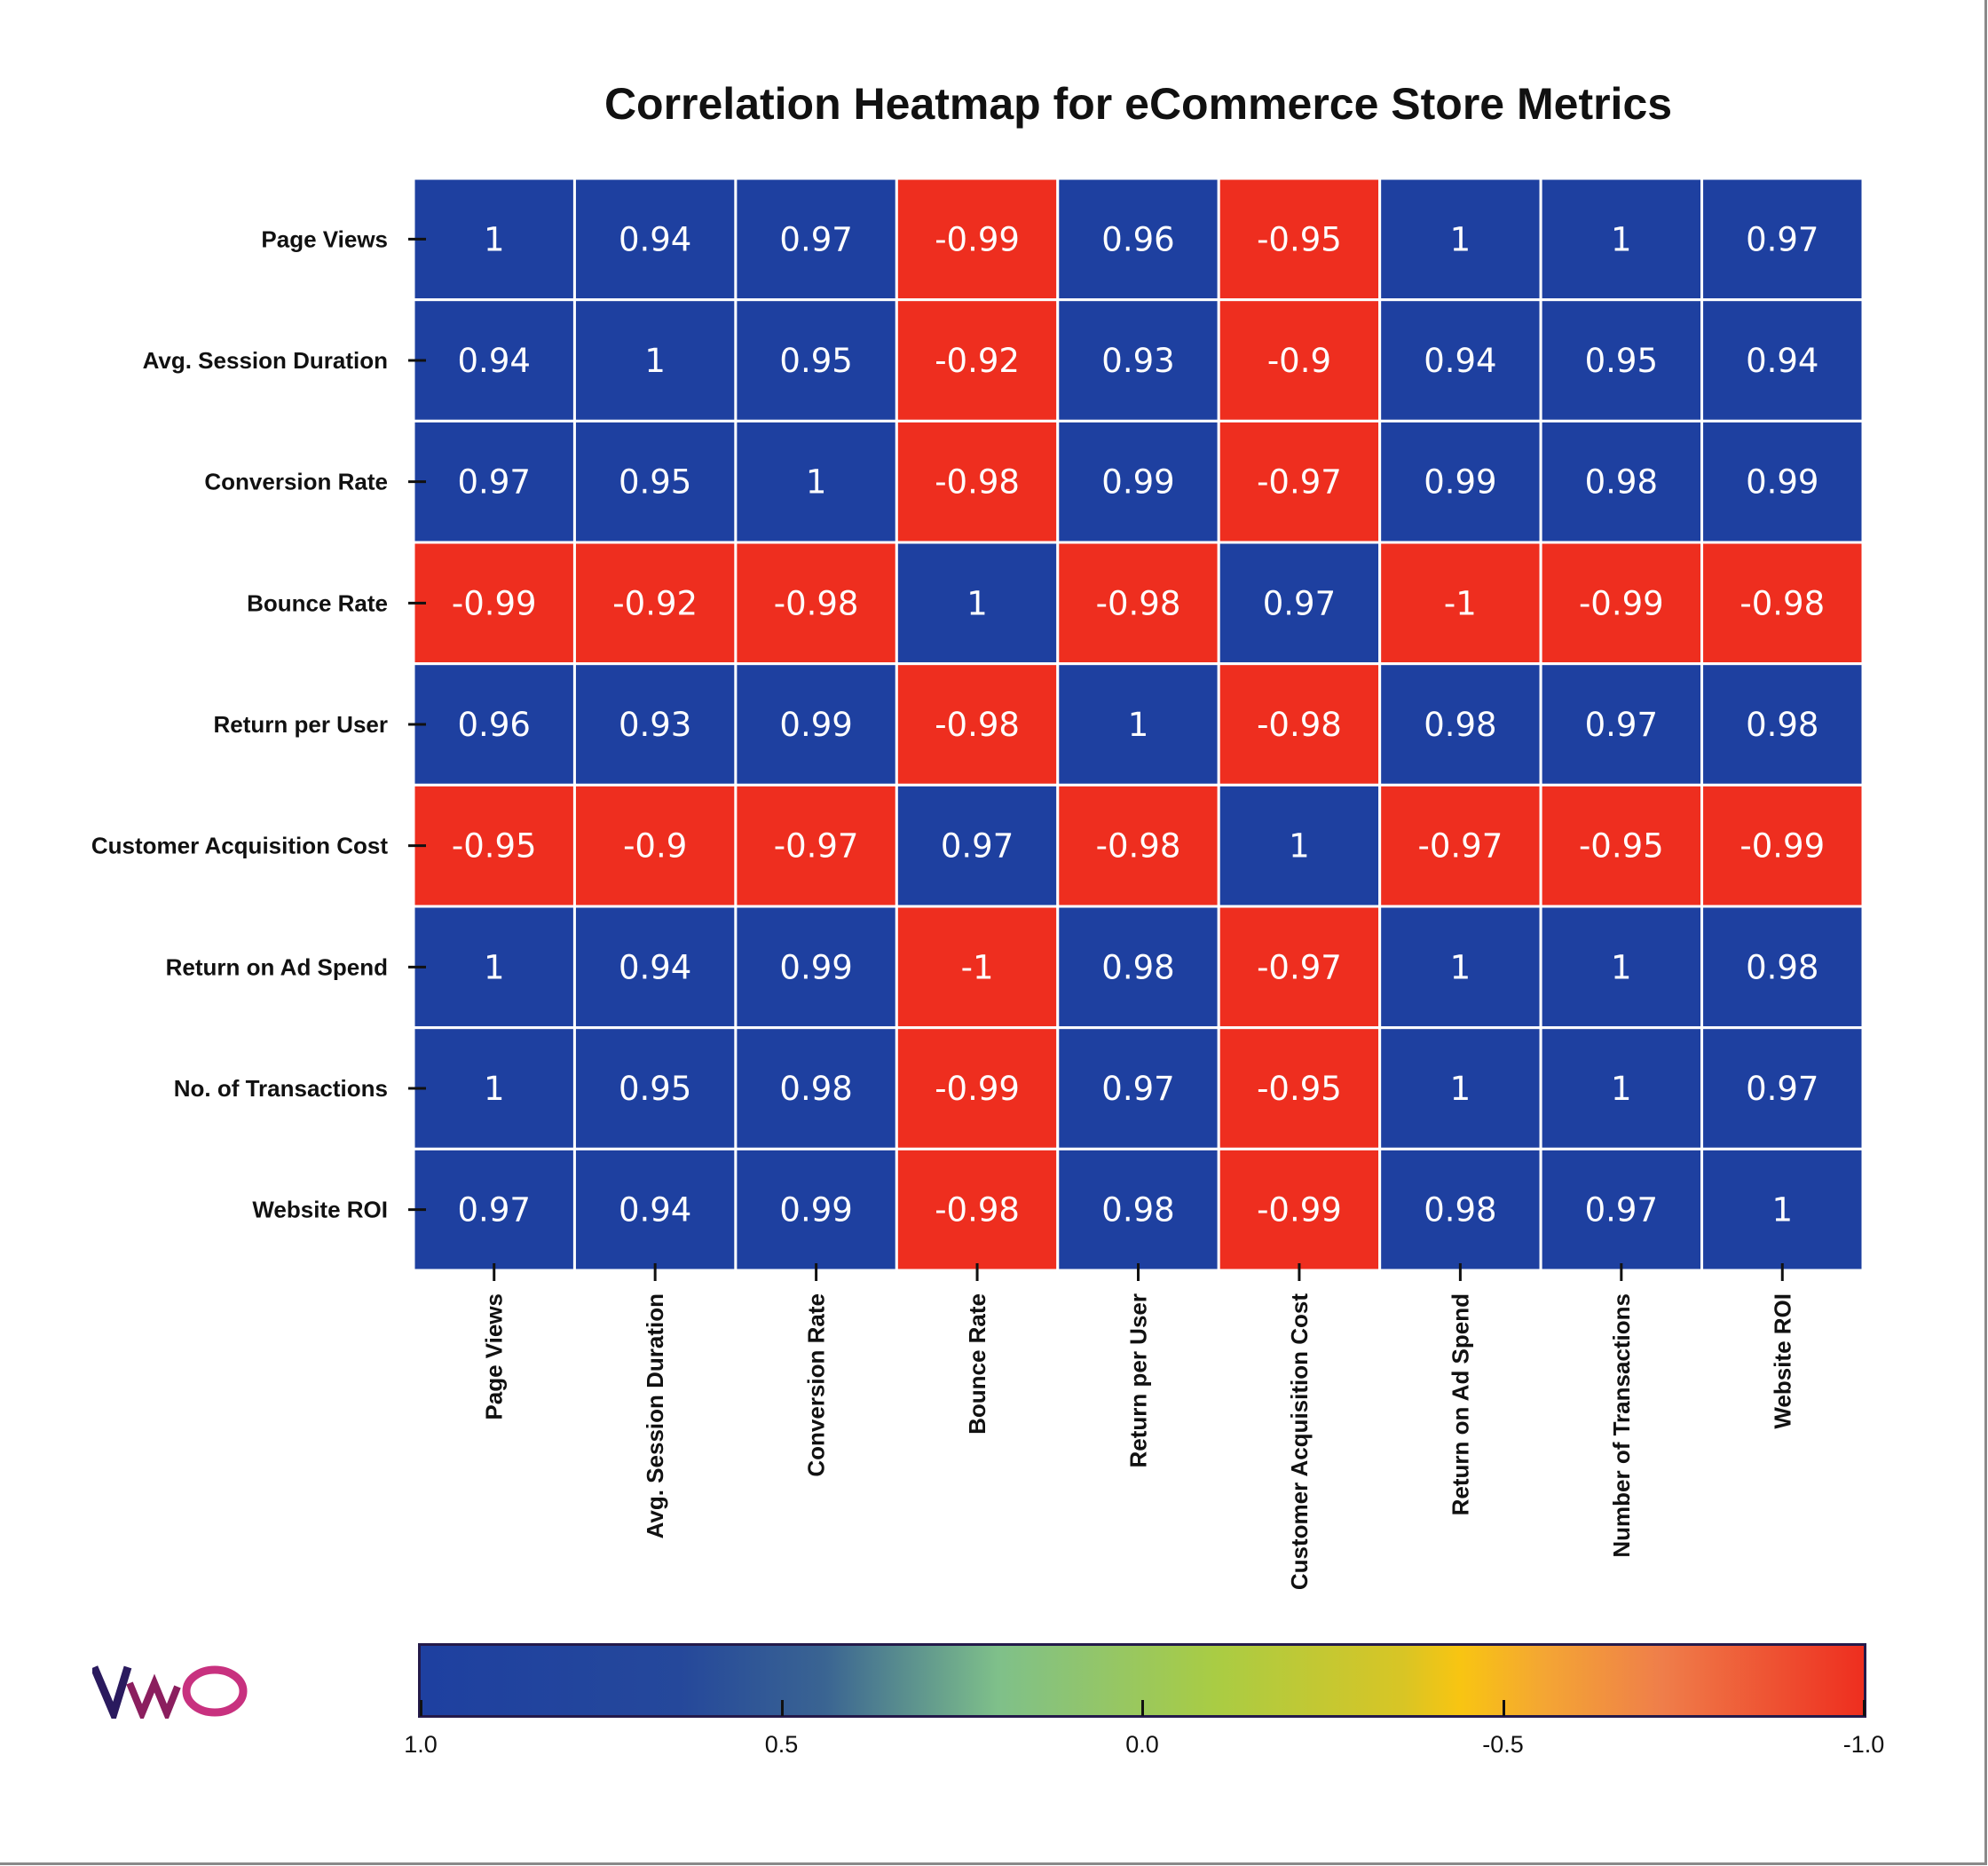 The image size is (1988, 1866). What do you see at coordinates (324, 238) in the screenshot?
I see `y-tick-label: Page Views` at bounding box center [324, 238].